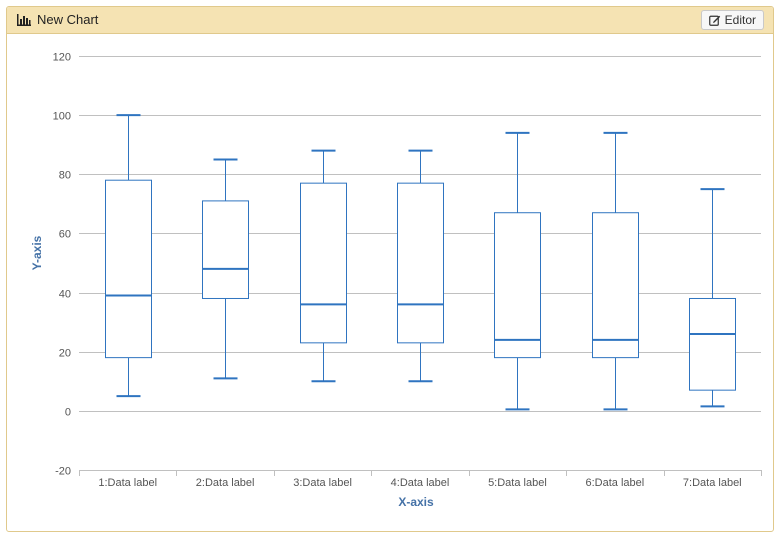 This screenshot has height=539, width=780. What do you see at coordinates (24, 20) in the screenshot?
I see `bar-chart-icon` at bounding box center [24, 20].